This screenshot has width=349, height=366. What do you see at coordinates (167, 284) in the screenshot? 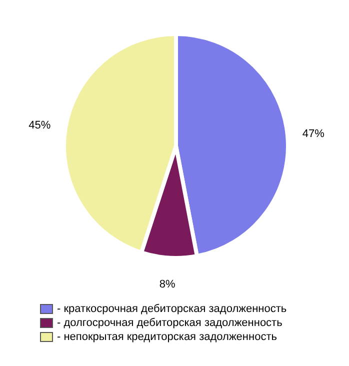
I see `data-label: 8%` at bounding box center [167, 284].